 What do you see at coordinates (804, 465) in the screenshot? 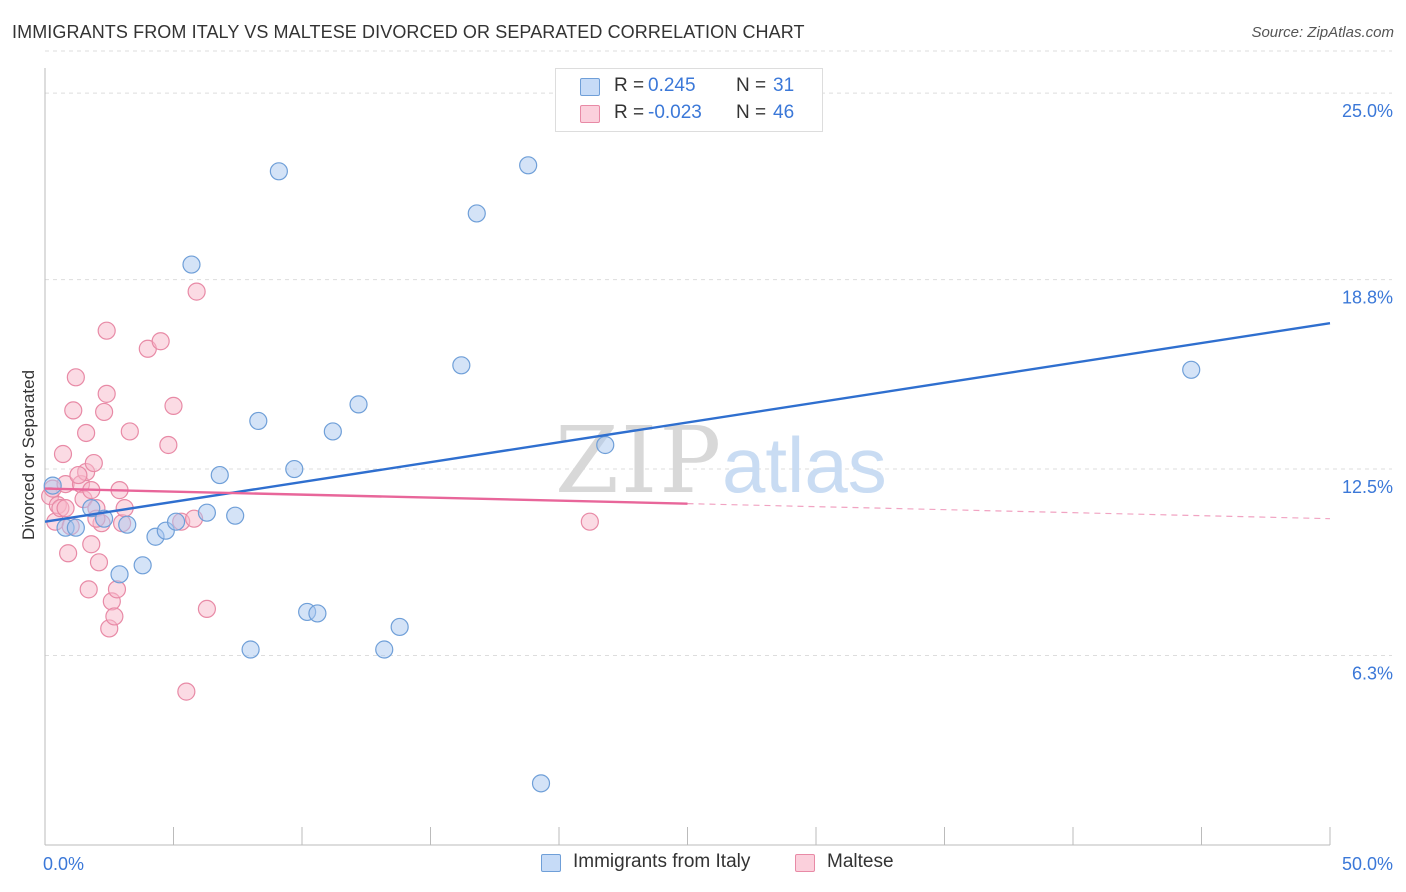
I see `watermark-atlas: atlas` at bounding box center [804, 465].